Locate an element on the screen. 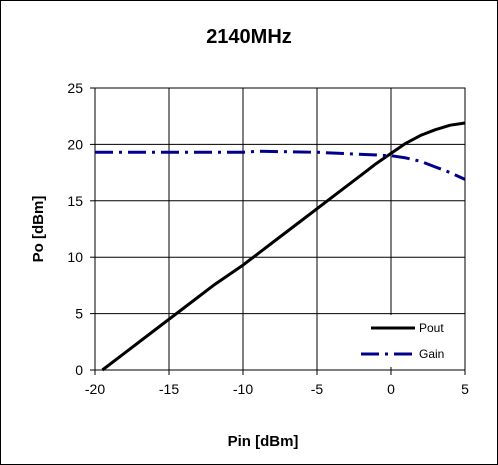 This screenshot has height=465, width=498. legend-box is located at coordinates (409, 341).